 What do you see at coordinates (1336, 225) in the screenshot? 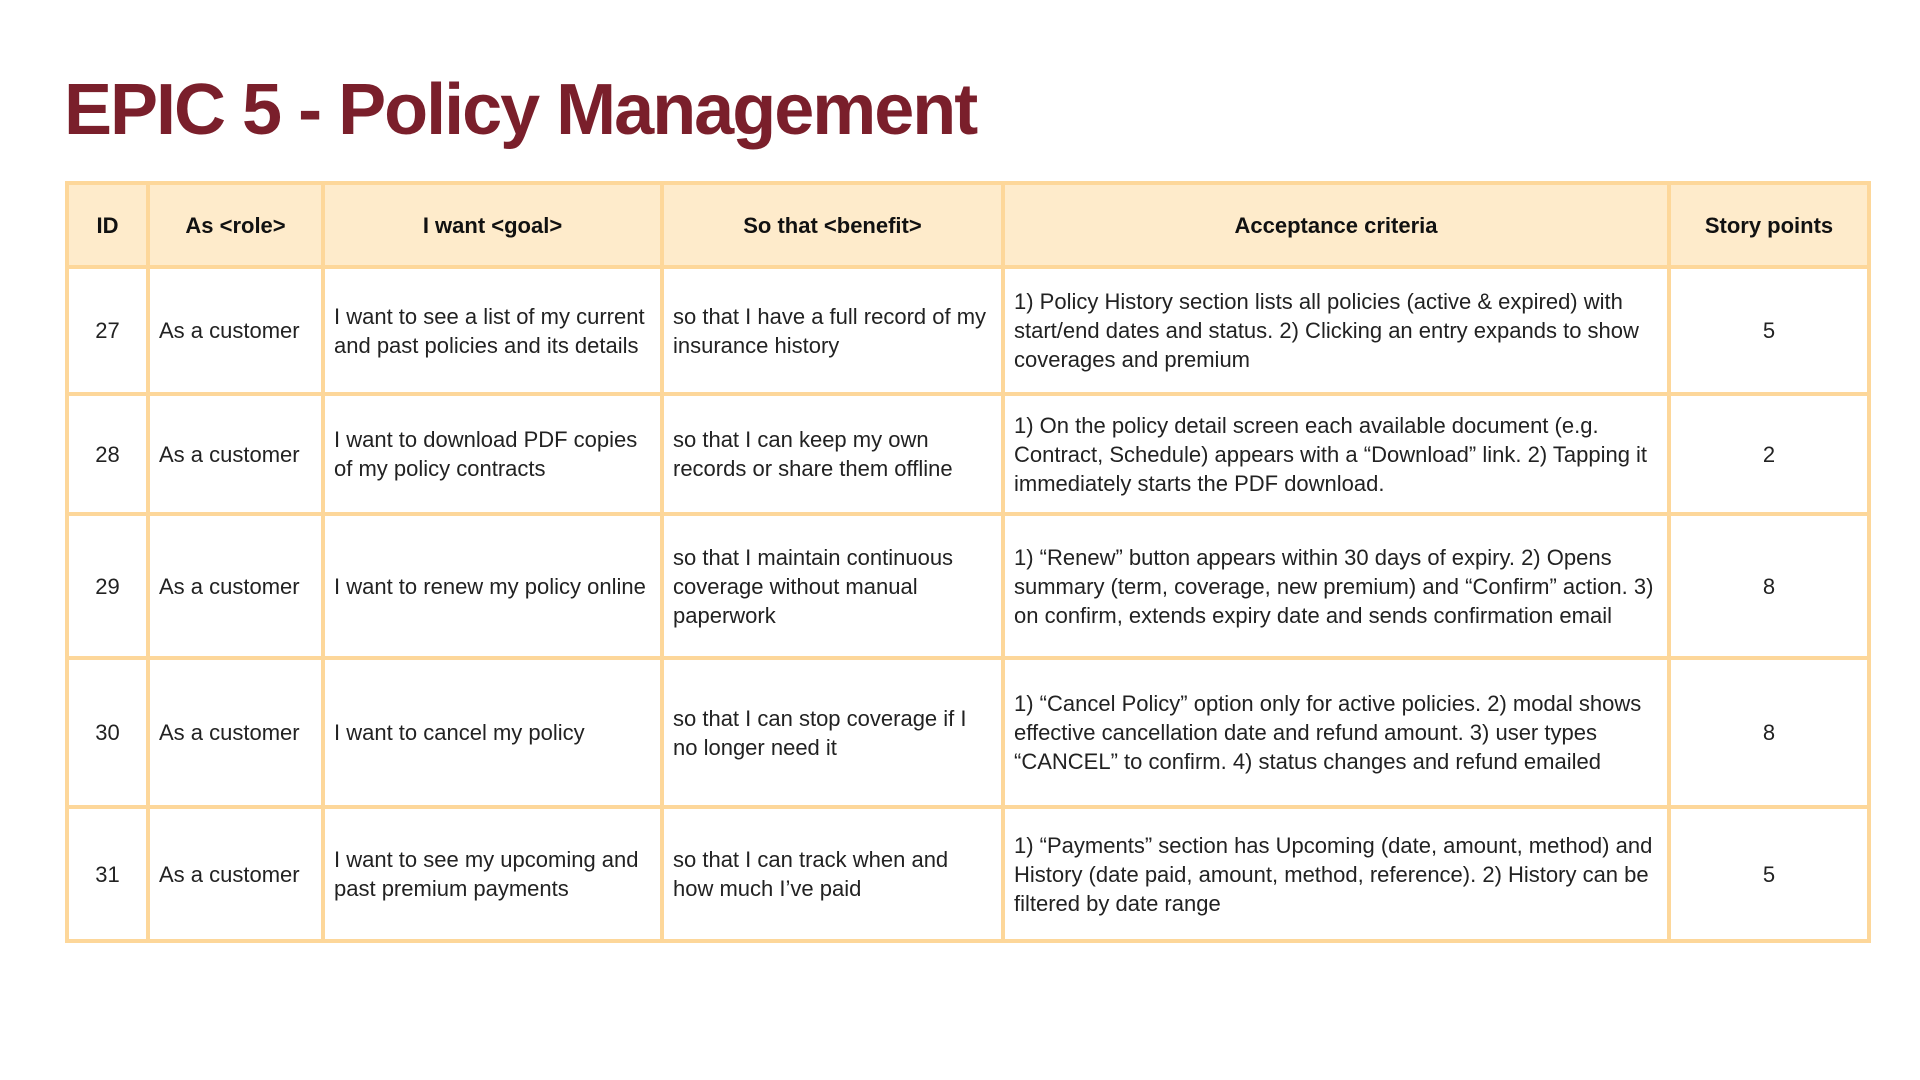
I see `header-acceptance-criteria: Acceptance criteria` at bounding box center [1336, 225].